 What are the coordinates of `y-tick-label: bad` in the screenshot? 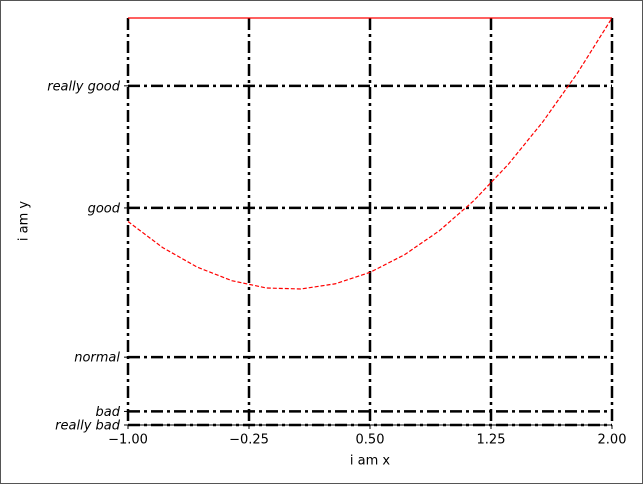 It's located at (108, 412).